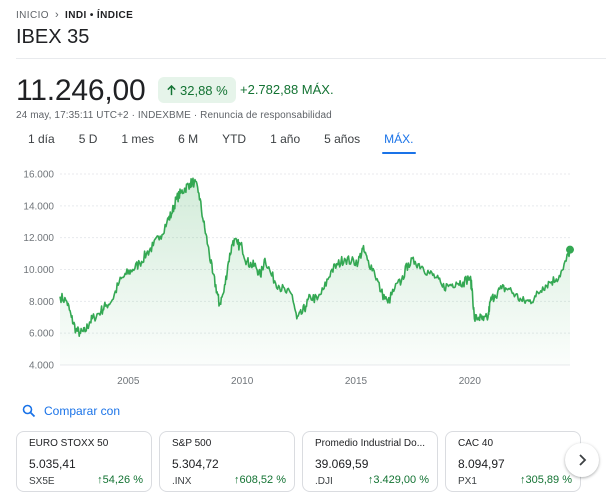  Describe the element at coordinates (41, 366) in the screenshot. I see `y-tick-label: 4.000` at that location.